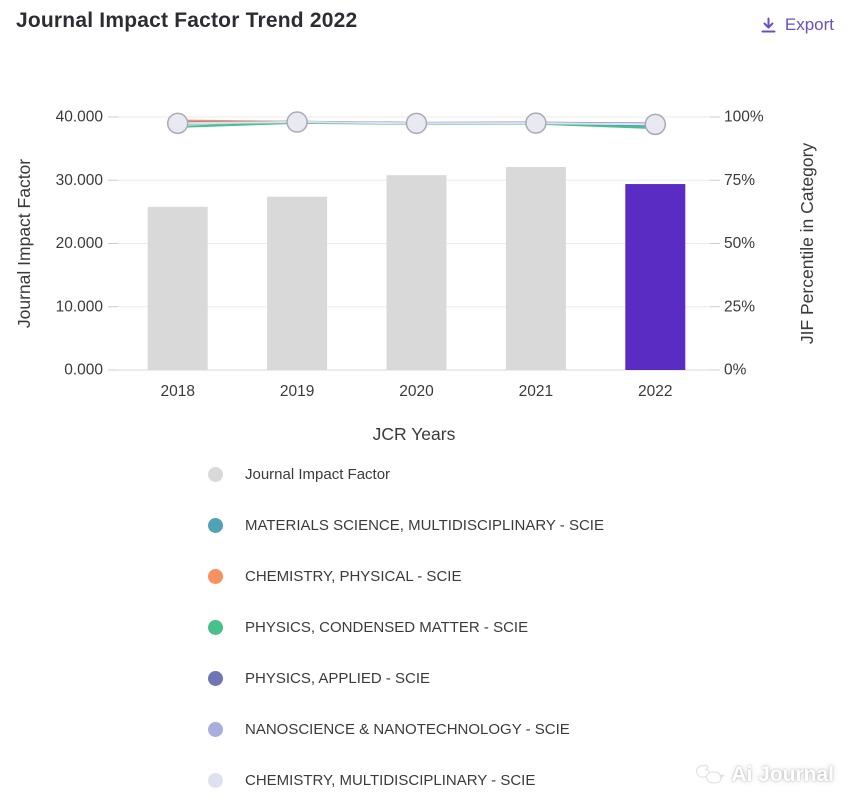  What do you see at coordinates (416, 123) in the screenshot?
I see `year-marker-2020` at bounding box center [416, 123].